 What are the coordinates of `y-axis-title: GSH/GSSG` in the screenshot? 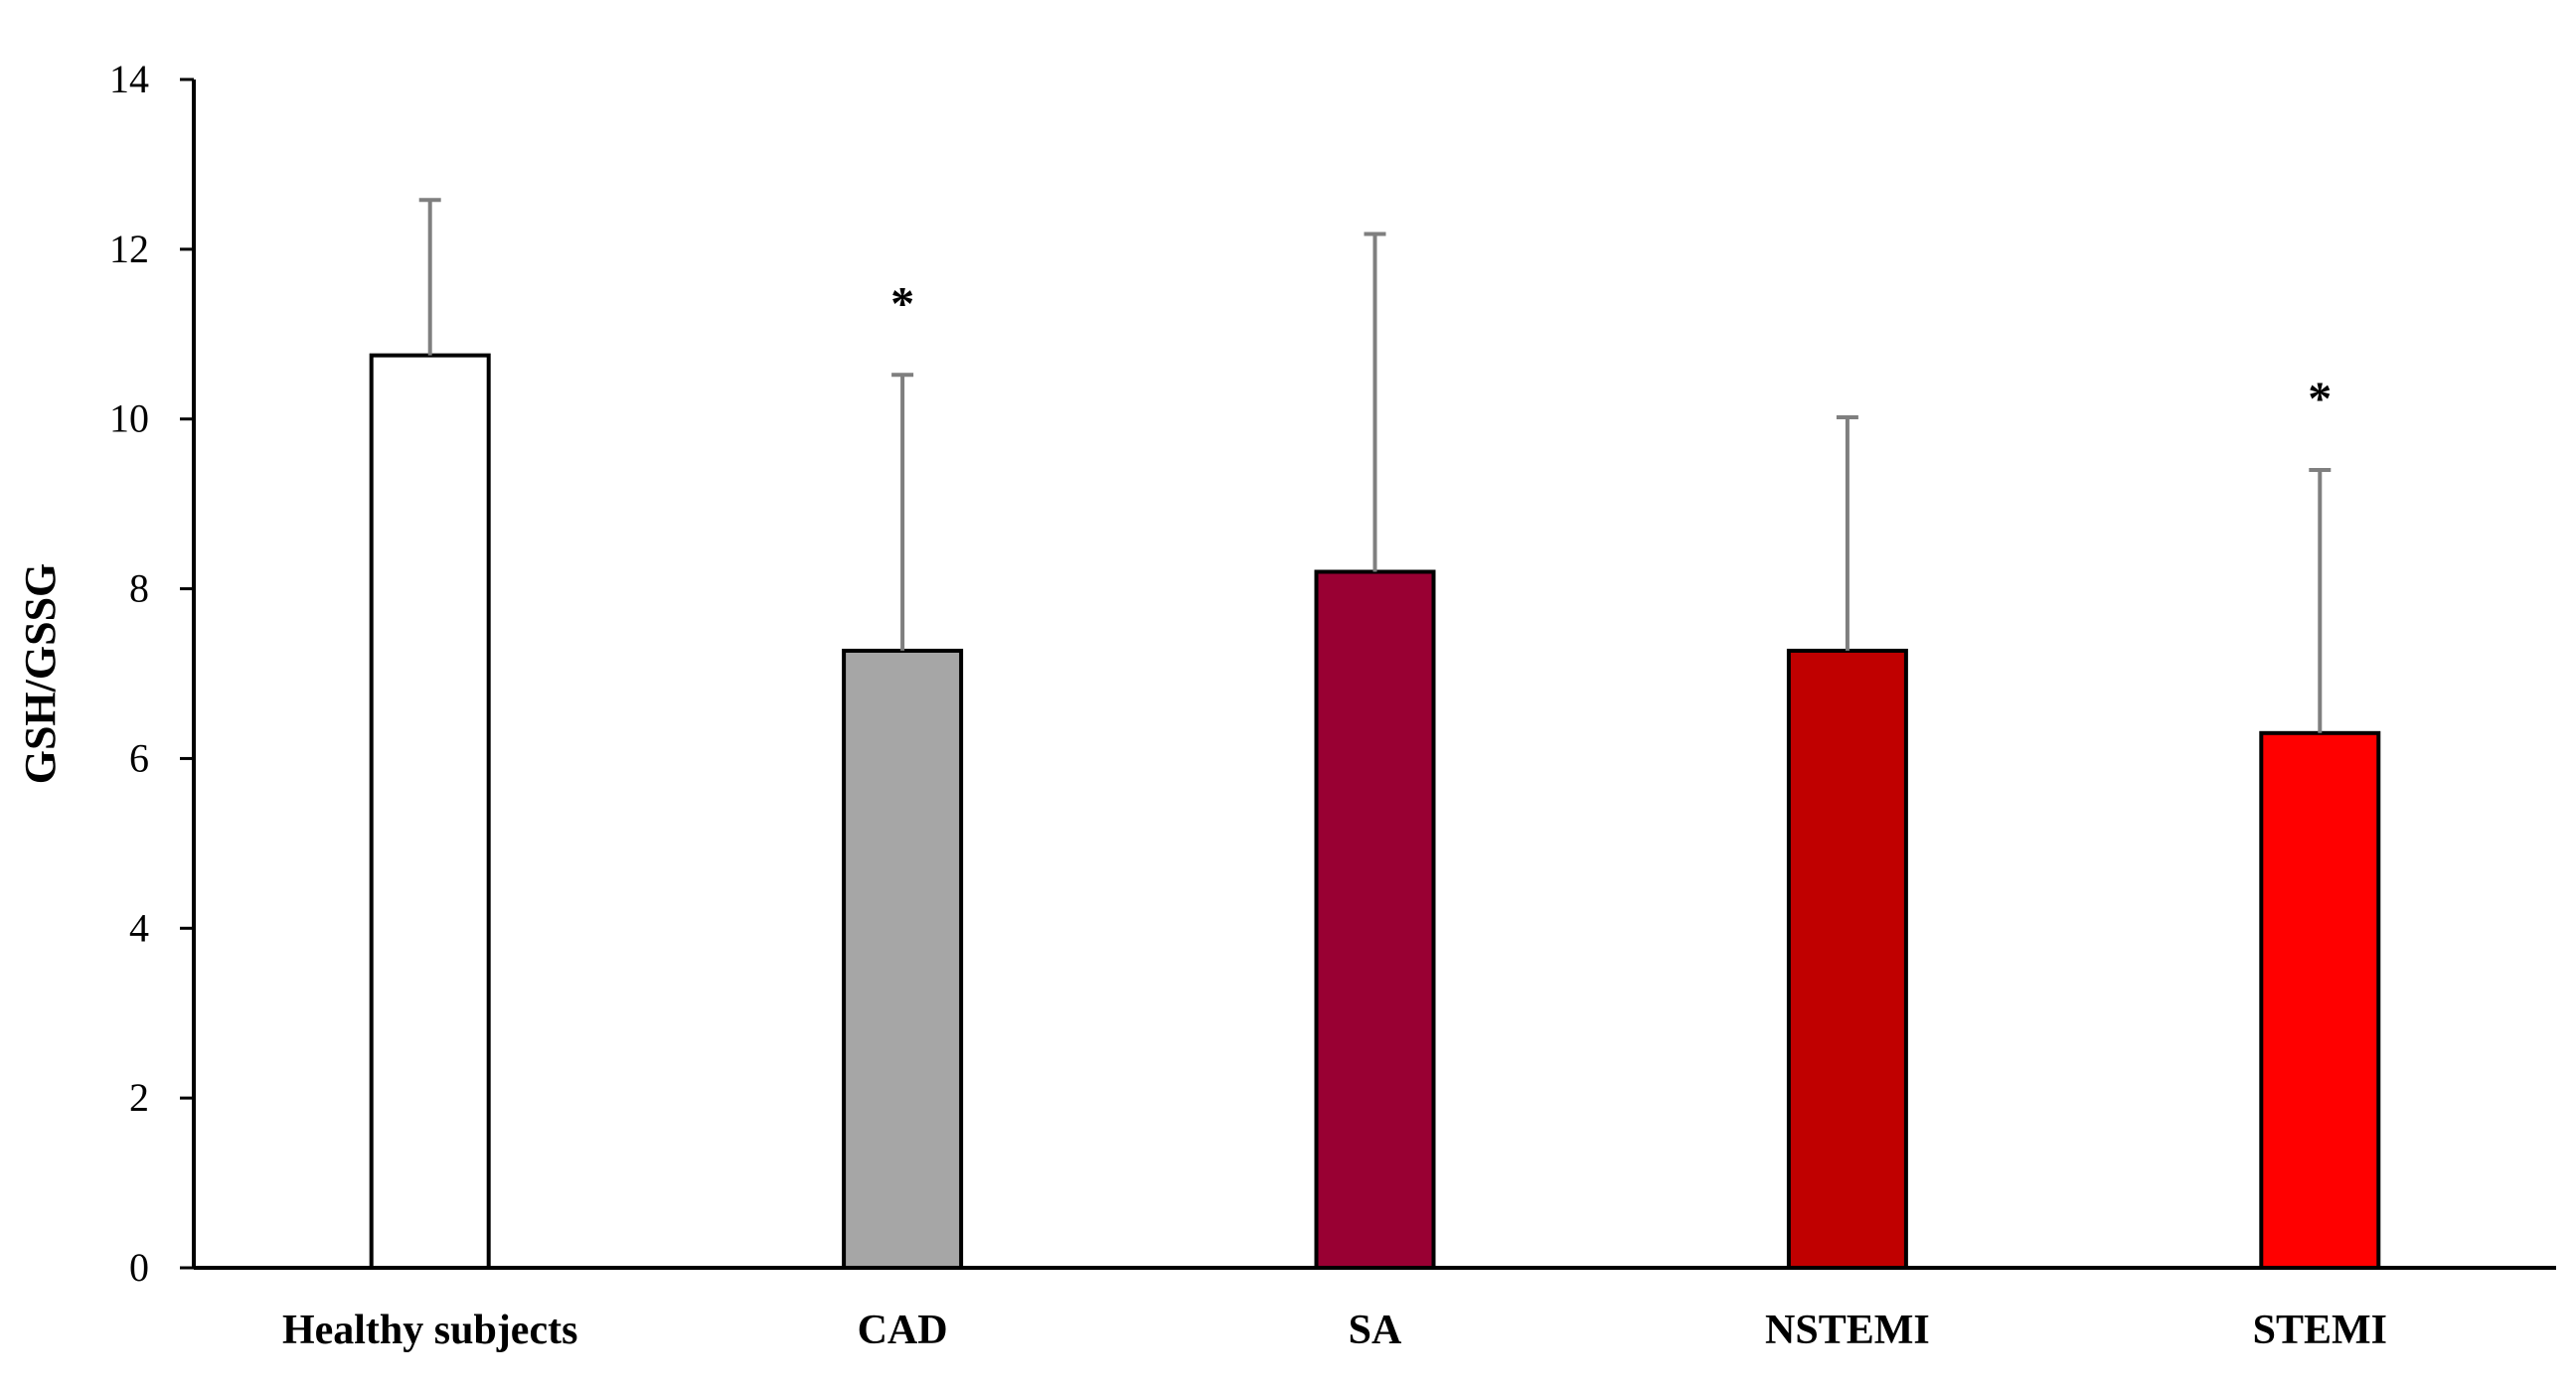 It's located at (40, 674).